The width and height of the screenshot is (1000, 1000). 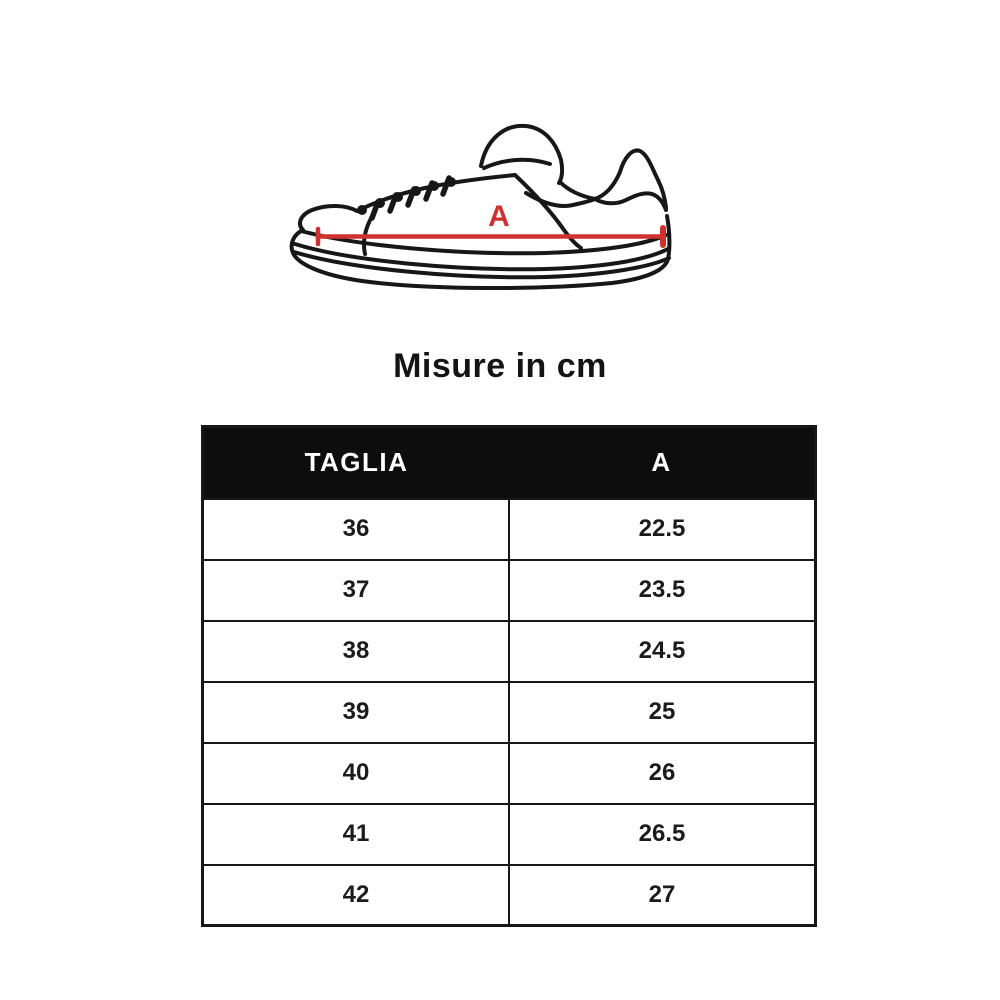 I want to click on eyestay-line, so click(x=436, y=193).